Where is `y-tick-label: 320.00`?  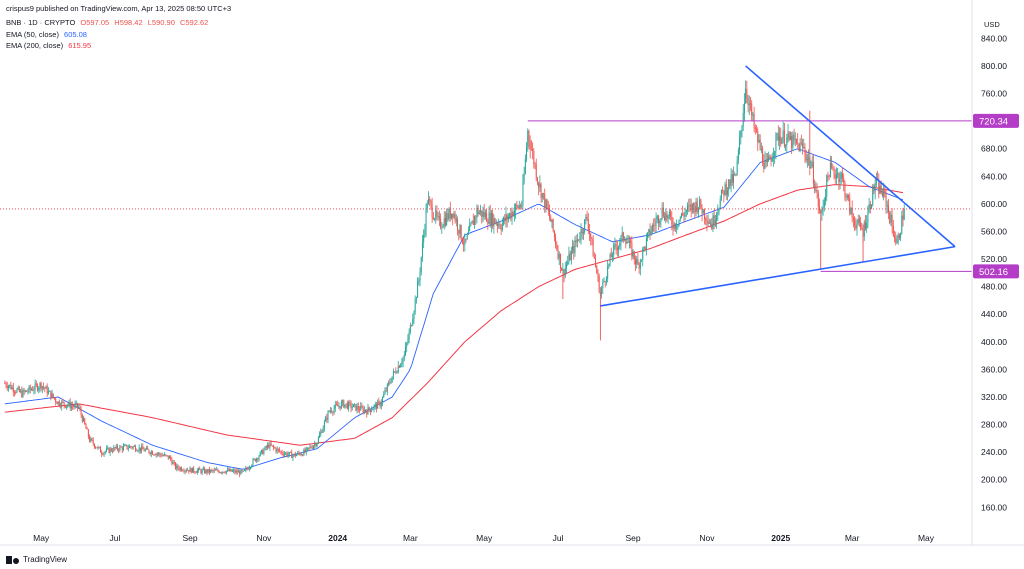 y-tick-label: 320.00 is located at coordinates (994, 397).